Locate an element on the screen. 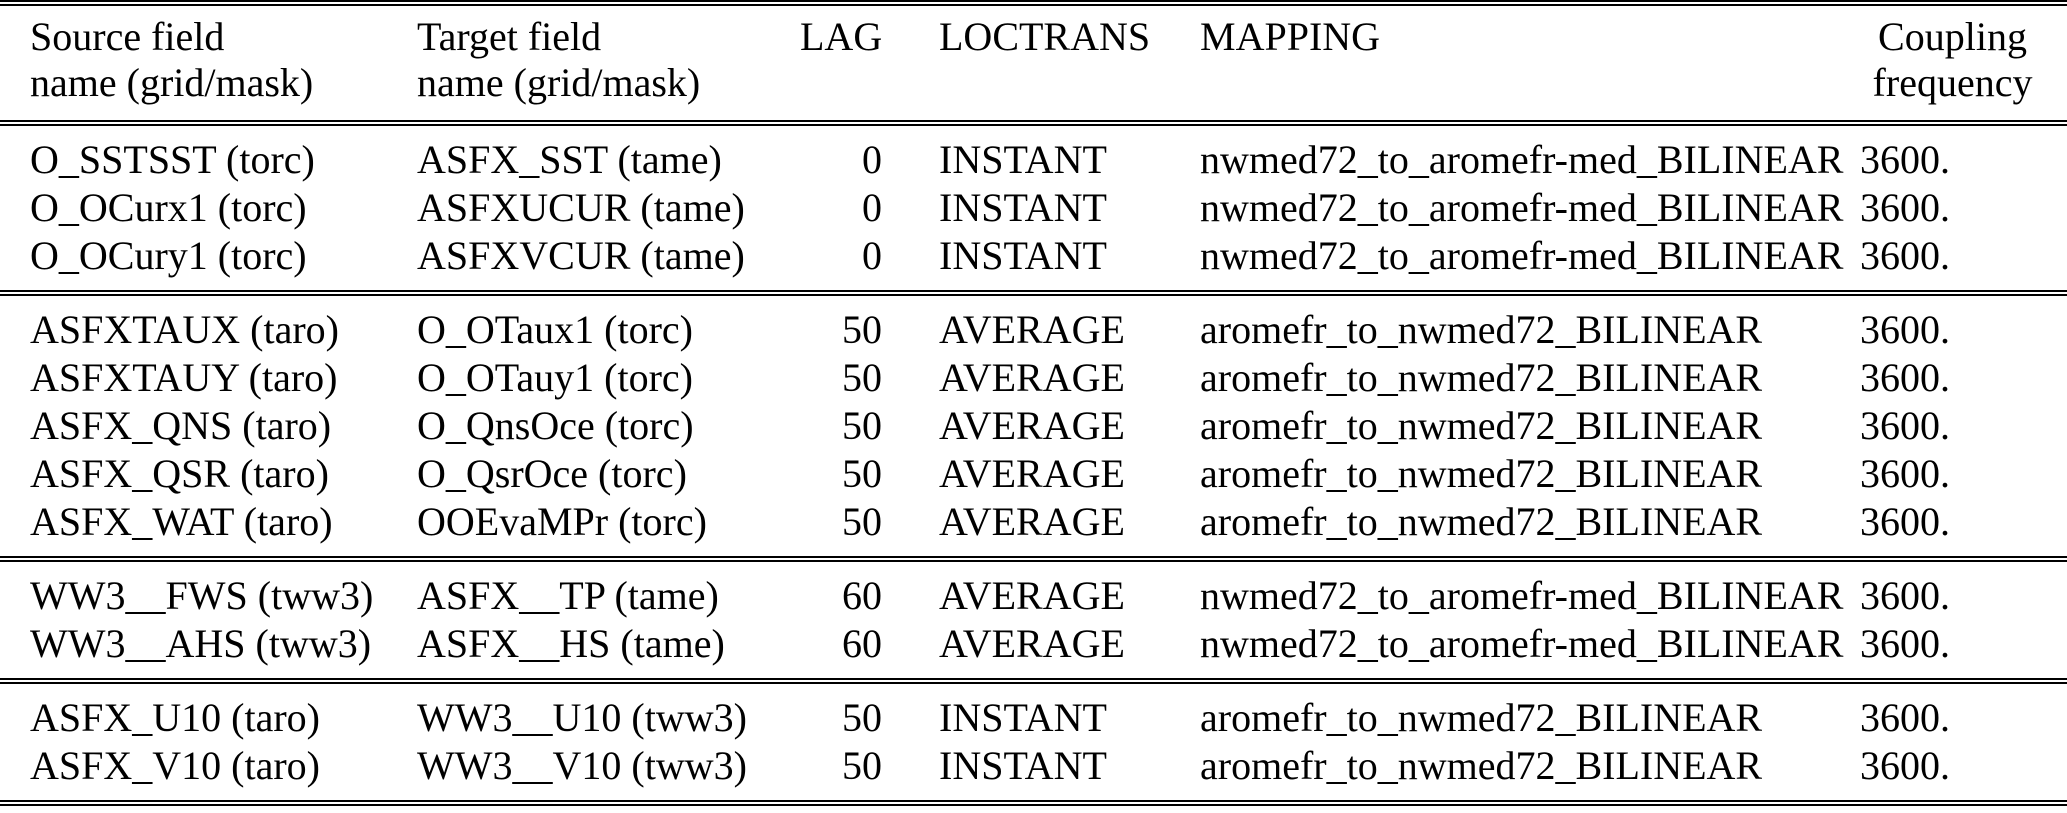 This screenshot has width=2067, height=813. header-lag: LAG is located at coordinates (841, 36).